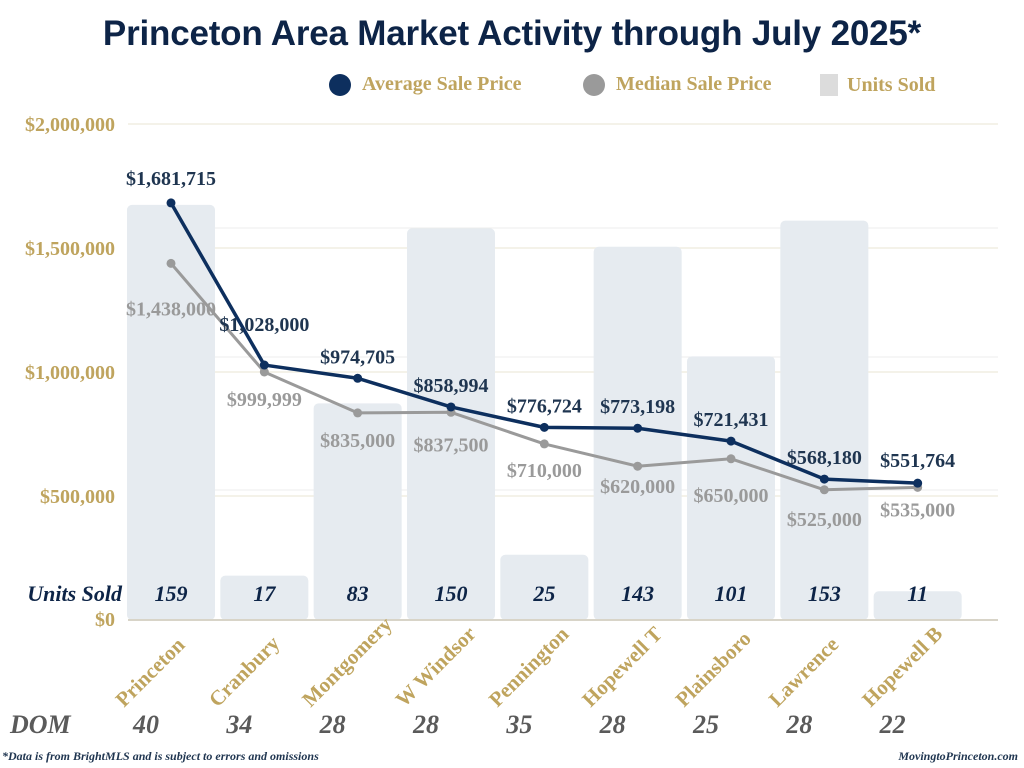 The width and height of the screenshot is (1024, 768). Describe the element at coordinates (594, 85) in the screenshot. I see `legend-median-marker` at that location.